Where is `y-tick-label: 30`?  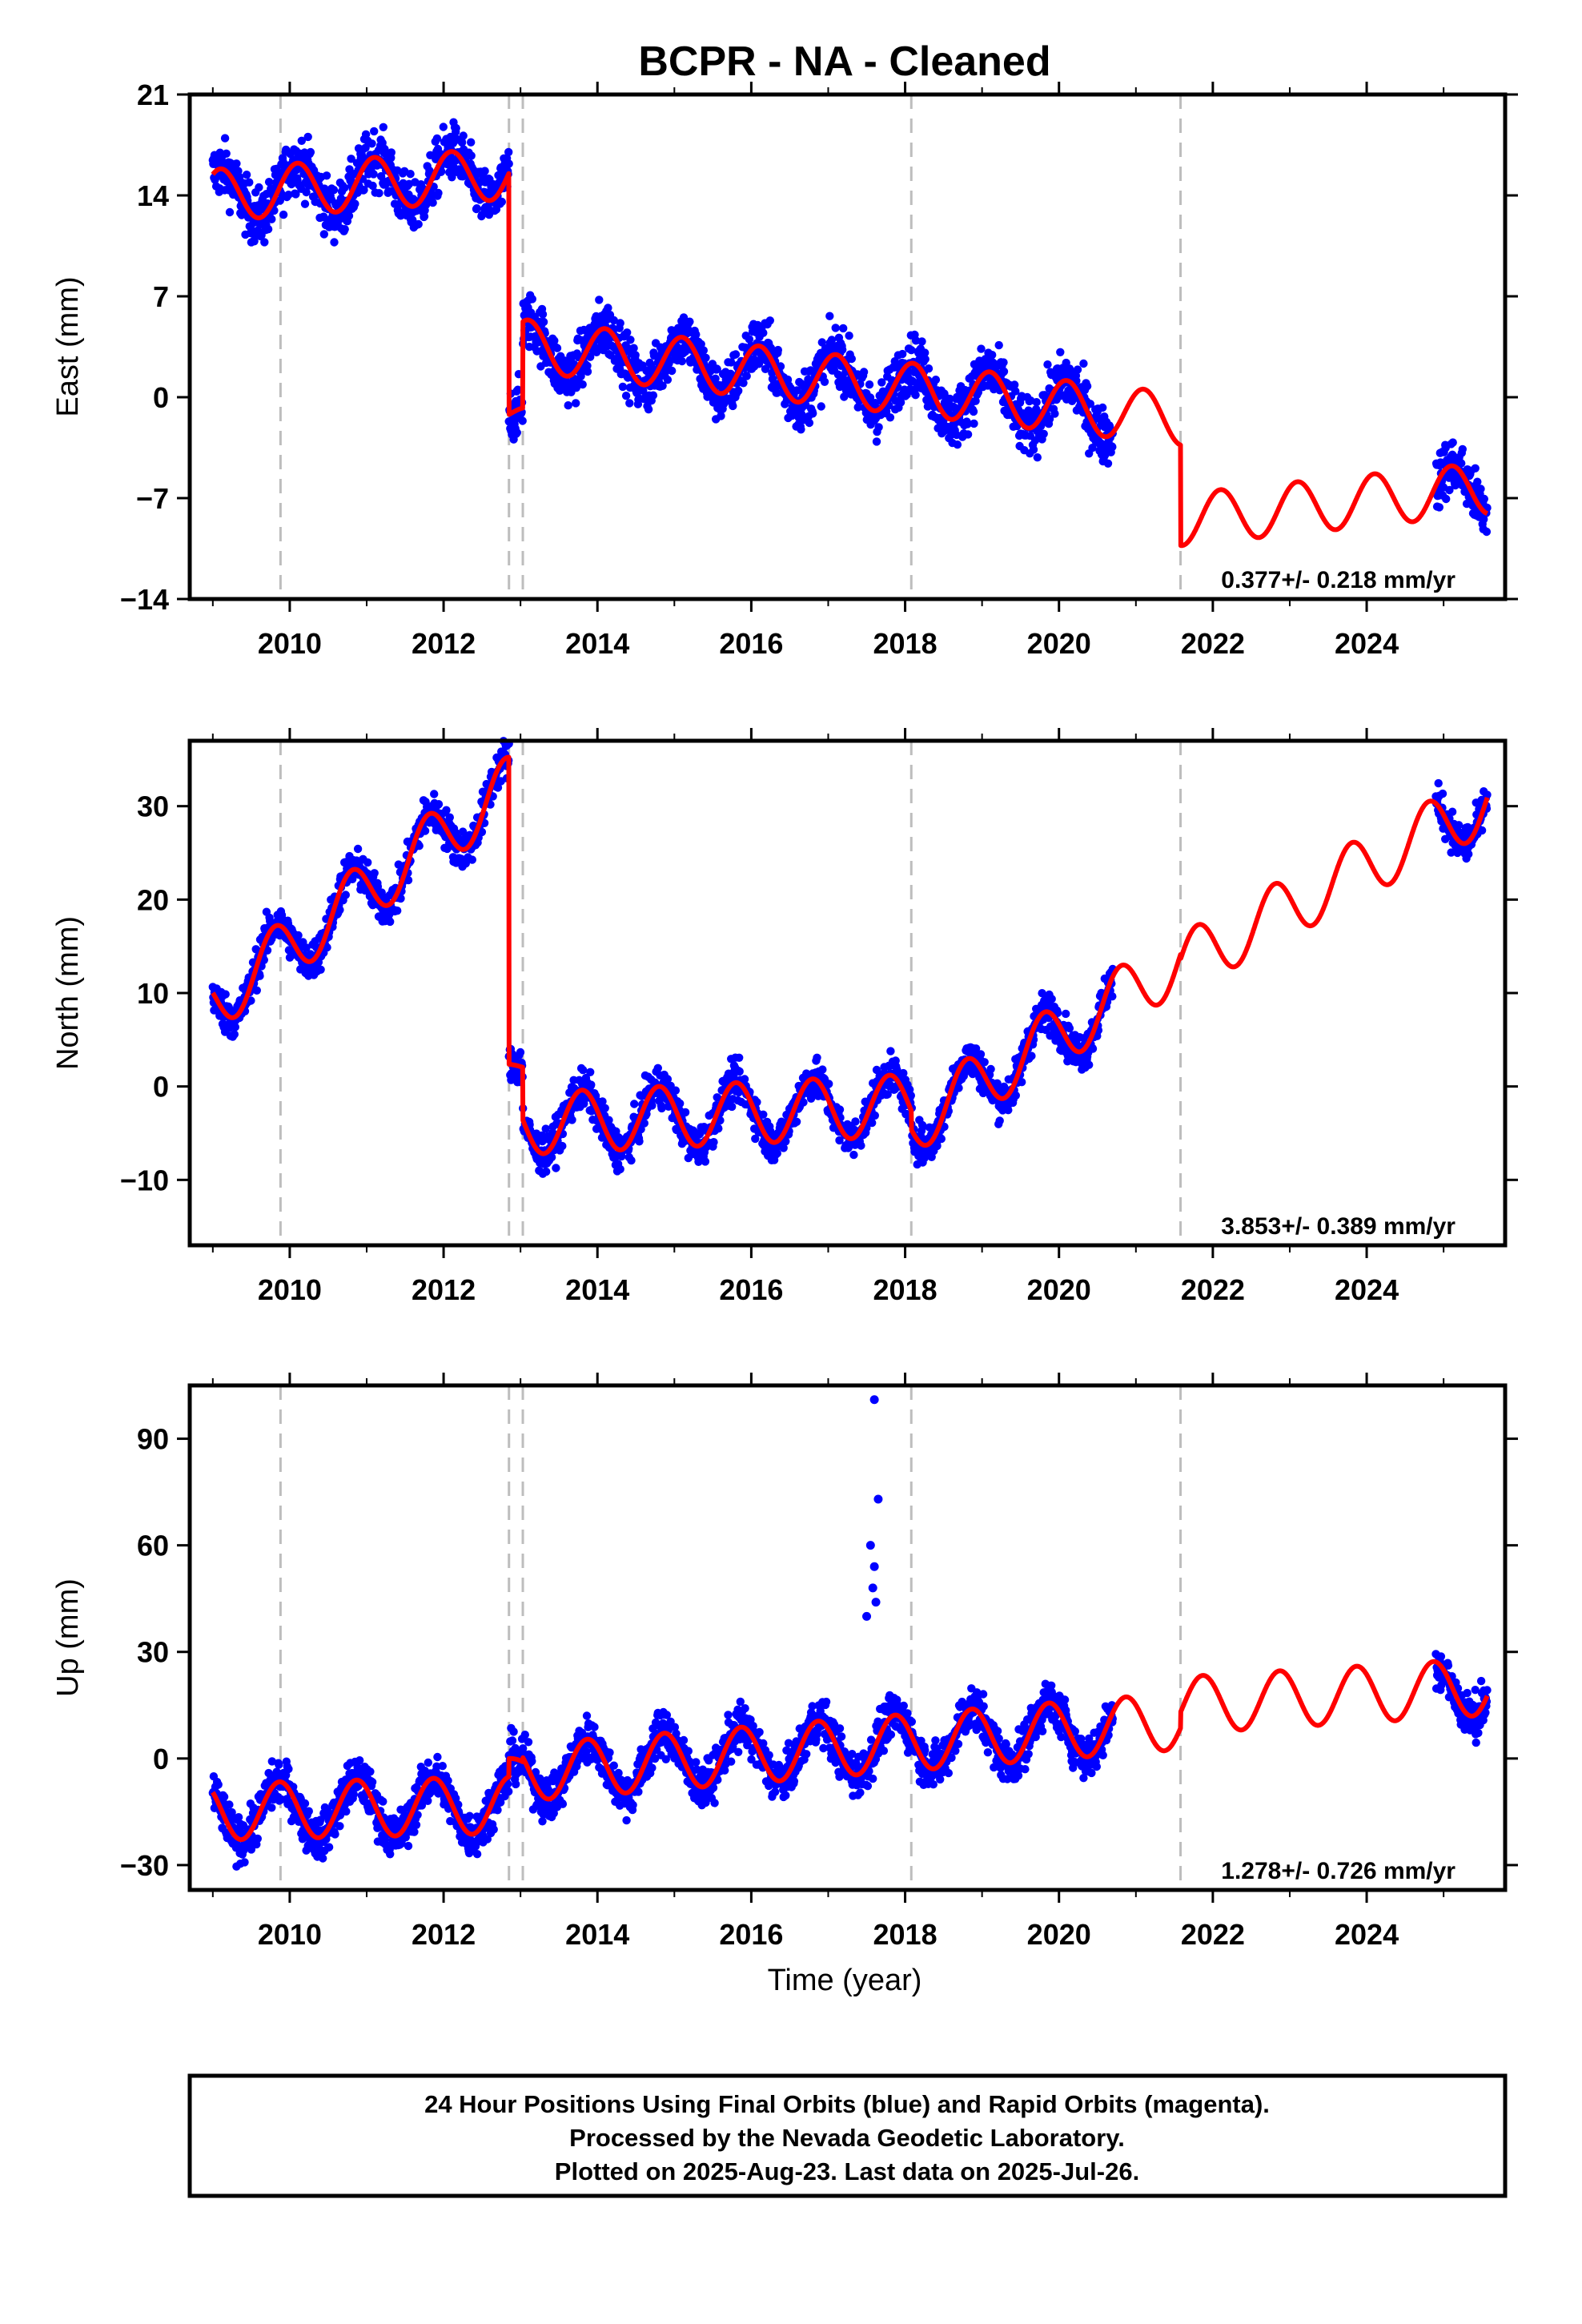 y-tick-label: 30 is located at coordinates (153, 806).